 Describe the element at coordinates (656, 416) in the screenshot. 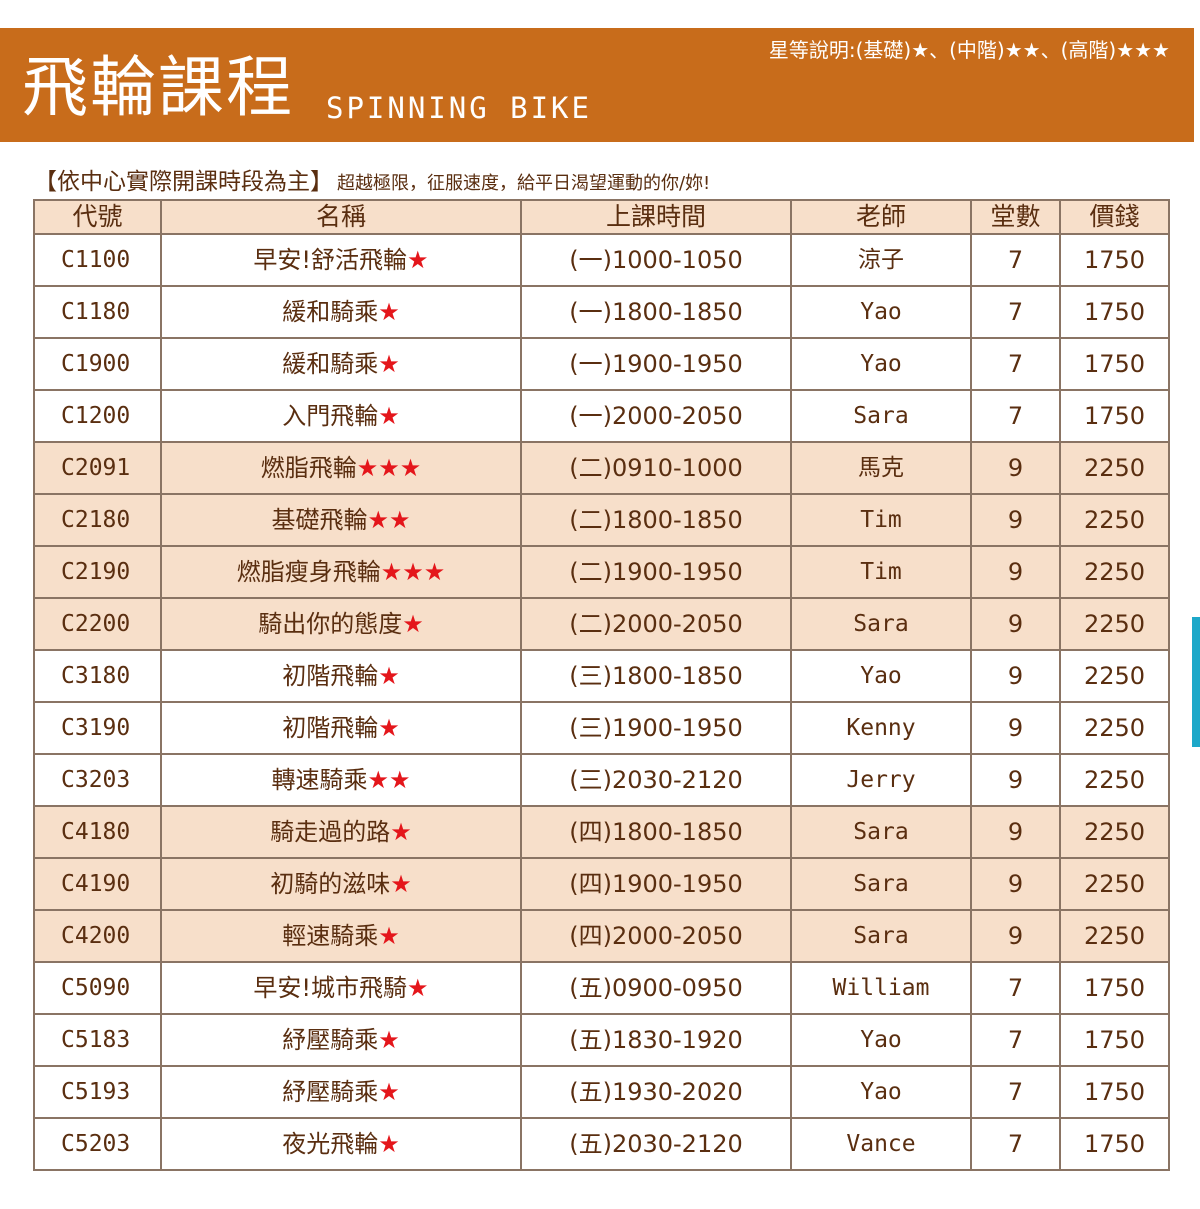

I see `class-time: (一)2000-2050` at that location.